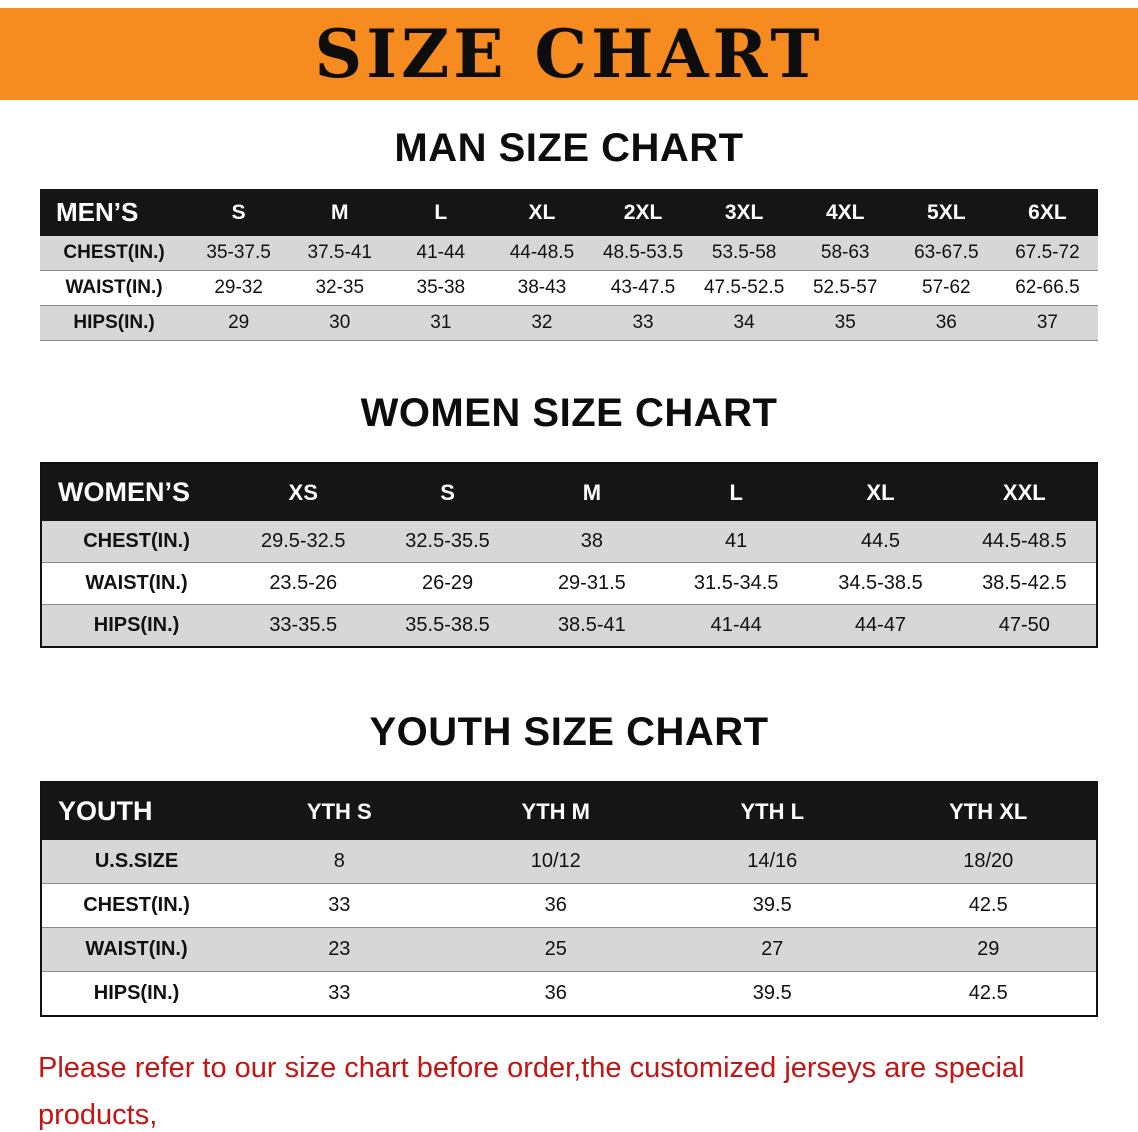  I want to click on measurement-value: 29-32, so click(239, 288).